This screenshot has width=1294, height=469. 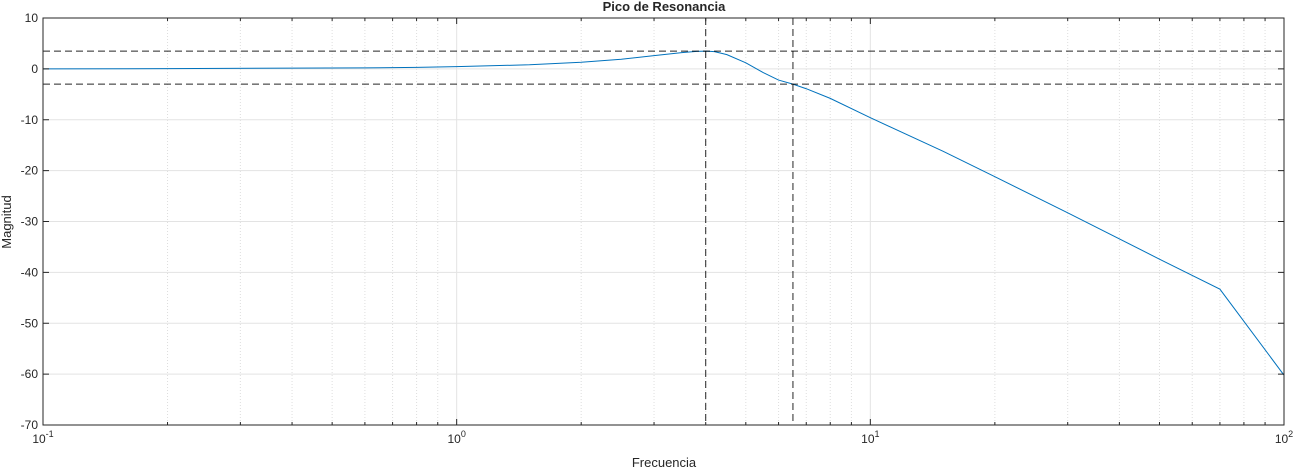 What do you see at coordinates (34, 69) in the screenshot?
I see `y-tick-label: 0` at bounding box center [34, 69].